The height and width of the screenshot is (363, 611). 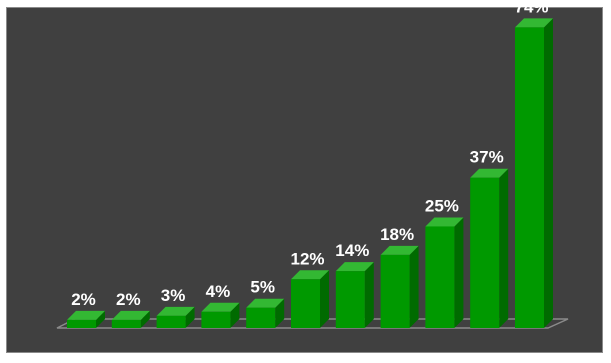 I want to click on data-label: 12%, so click(x=307, y=258).